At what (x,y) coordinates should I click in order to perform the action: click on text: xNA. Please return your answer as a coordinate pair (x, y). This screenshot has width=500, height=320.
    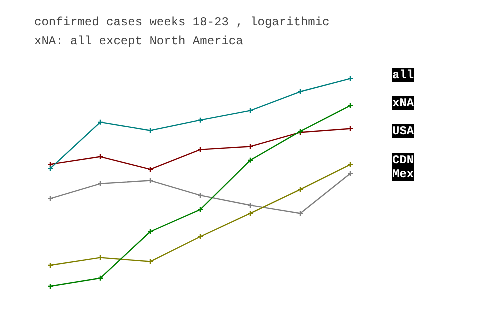
    Looking at the image, I should click on (403, 103).